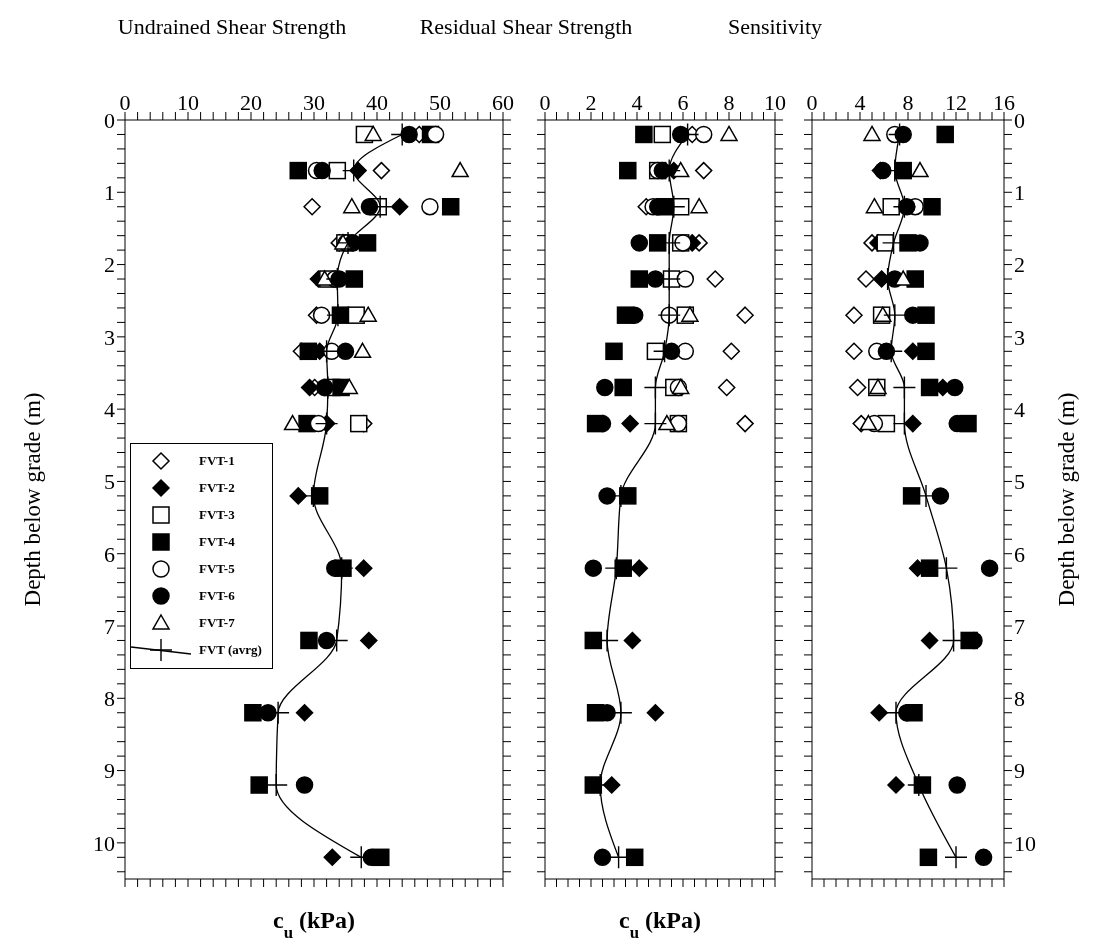 The width and height of the screenshot is (1098, 947). I want to click on legend-label: FVT-4, so click(217, 542).